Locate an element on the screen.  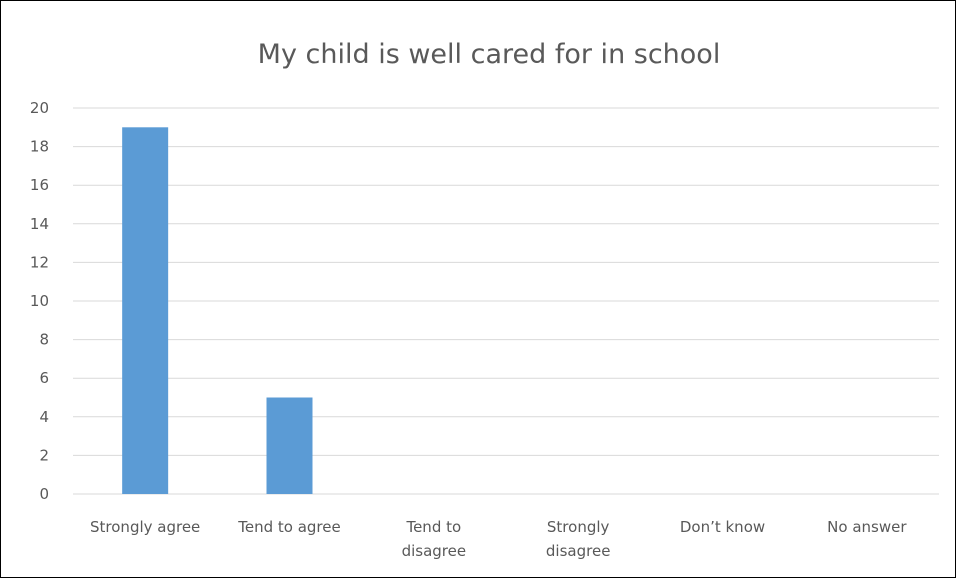
x-category-label-line: Tend to agree is located at coordinates (288, 527).